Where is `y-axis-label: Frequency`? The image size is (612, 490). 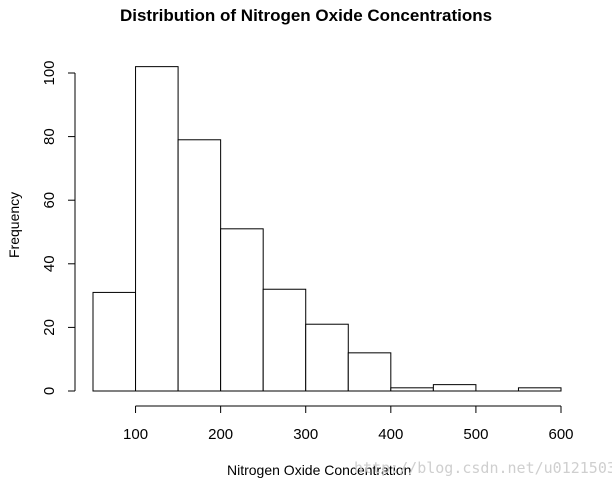
y-axis-label: Frequency is located at coordinates (14, 224).